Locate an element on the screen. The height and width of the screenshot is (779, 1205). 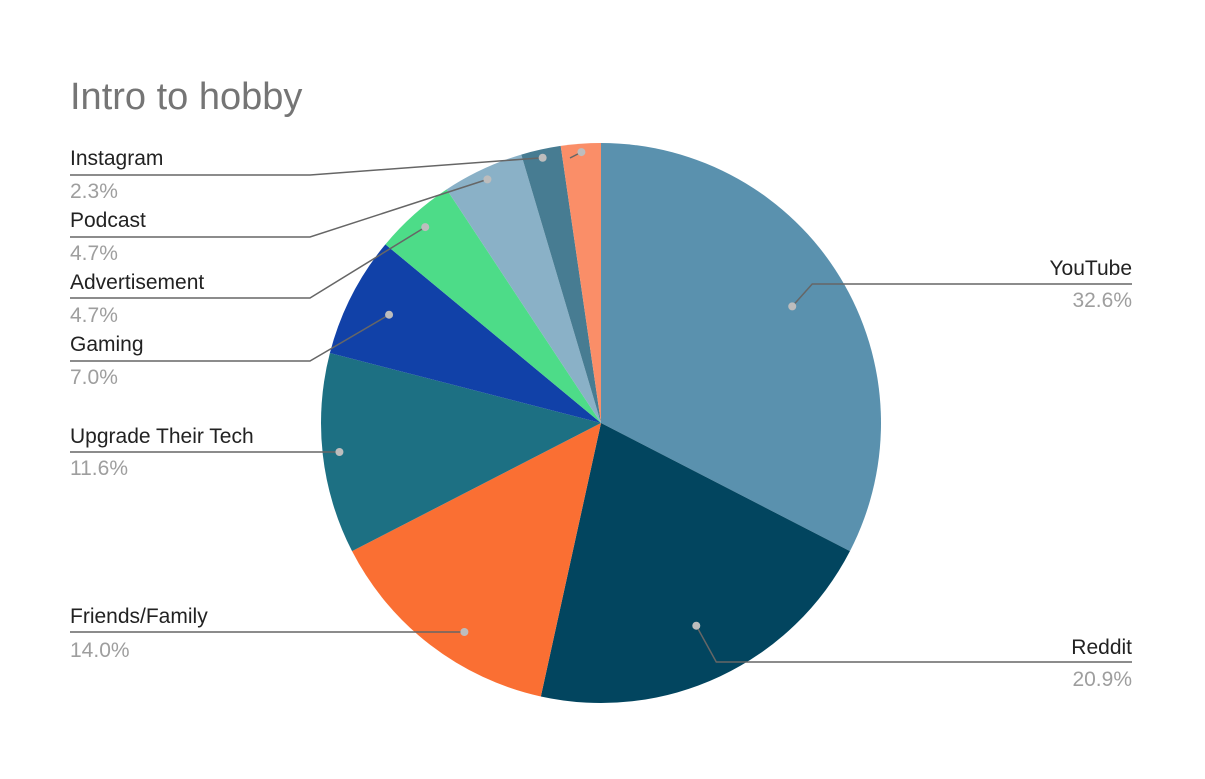
pie-slice-unlabeled is located at coordinates (580, 283).